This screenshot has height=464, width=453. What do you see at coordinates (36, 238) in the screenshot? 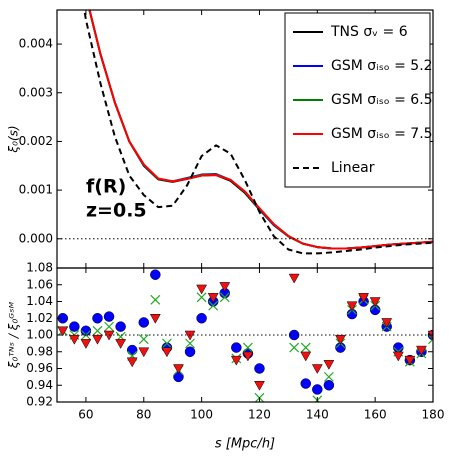
I see `y-tick-label: 0.000` at bounding box center [36, 238].